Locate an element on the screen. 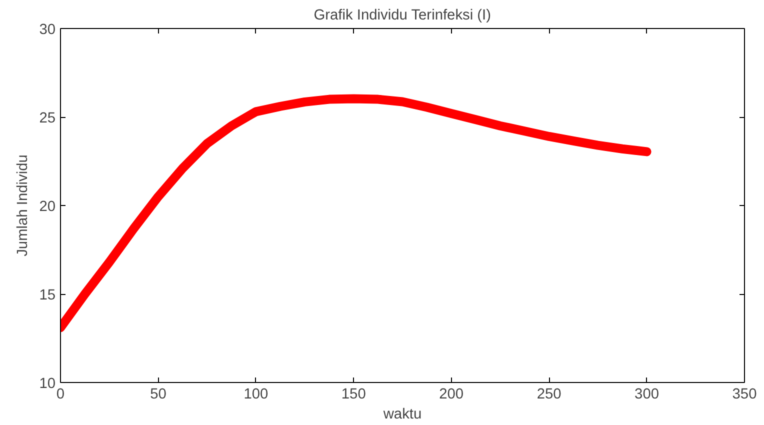  x-tick-label: 350 is located at coordinates (744, 394).